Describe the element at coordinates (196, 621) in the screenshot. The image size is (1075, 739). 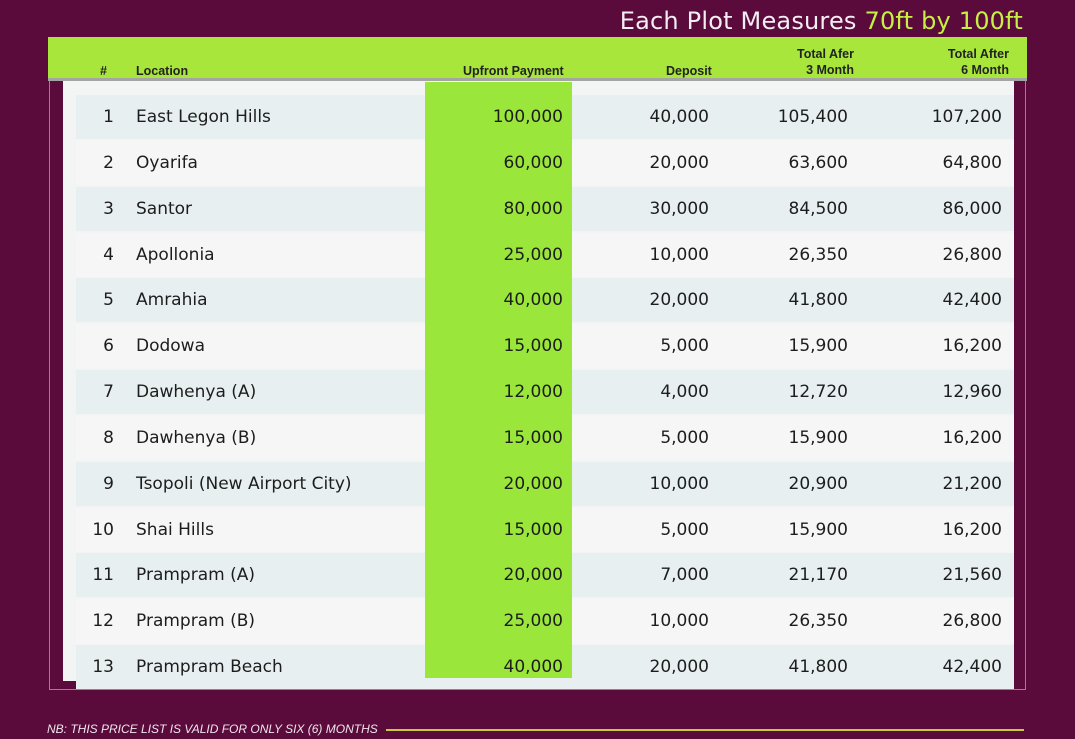
I see `row-location: Prampram (B)` at that location.